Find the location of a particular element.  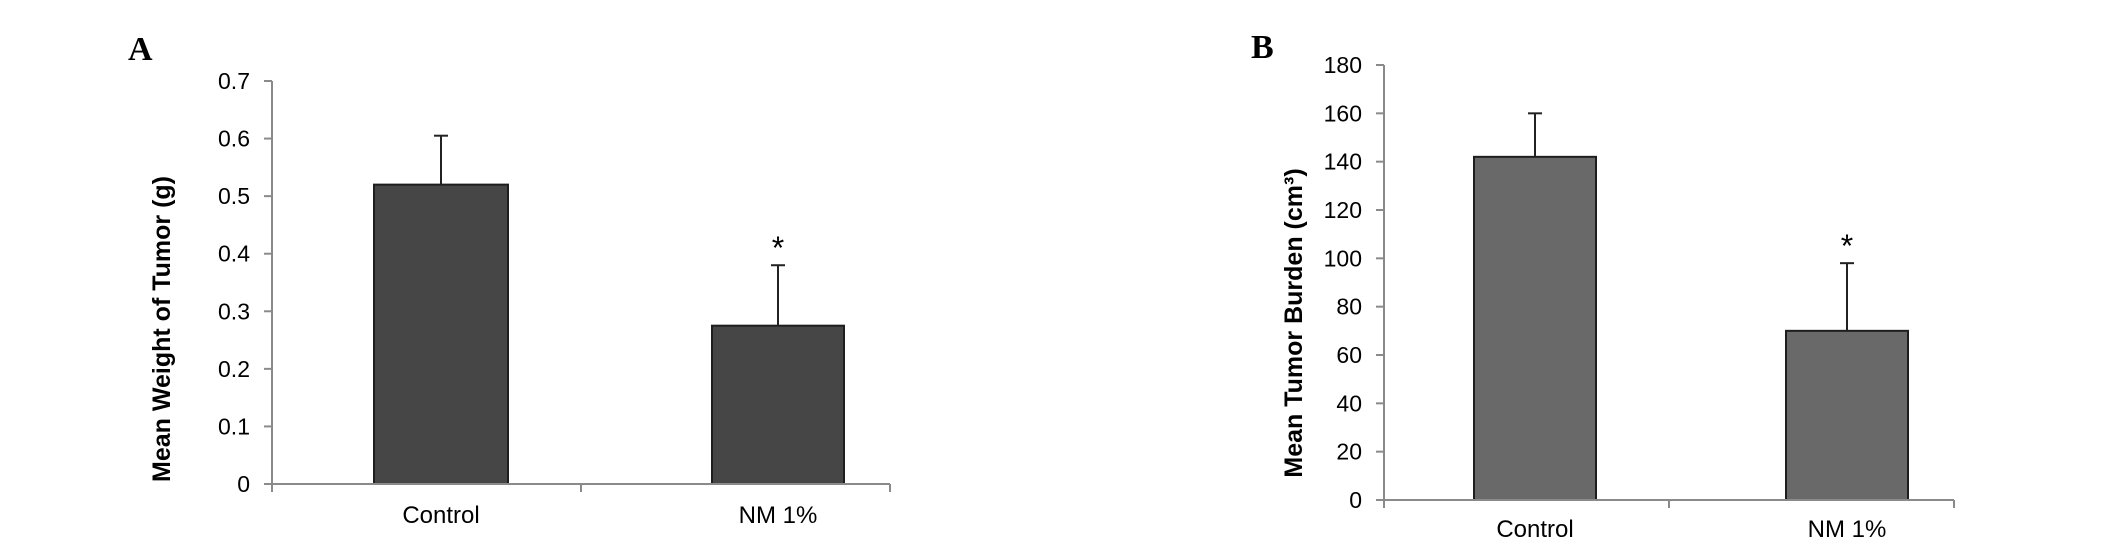

y-tick-label-a-6: 0.6 is located at coordinates (234, 139).